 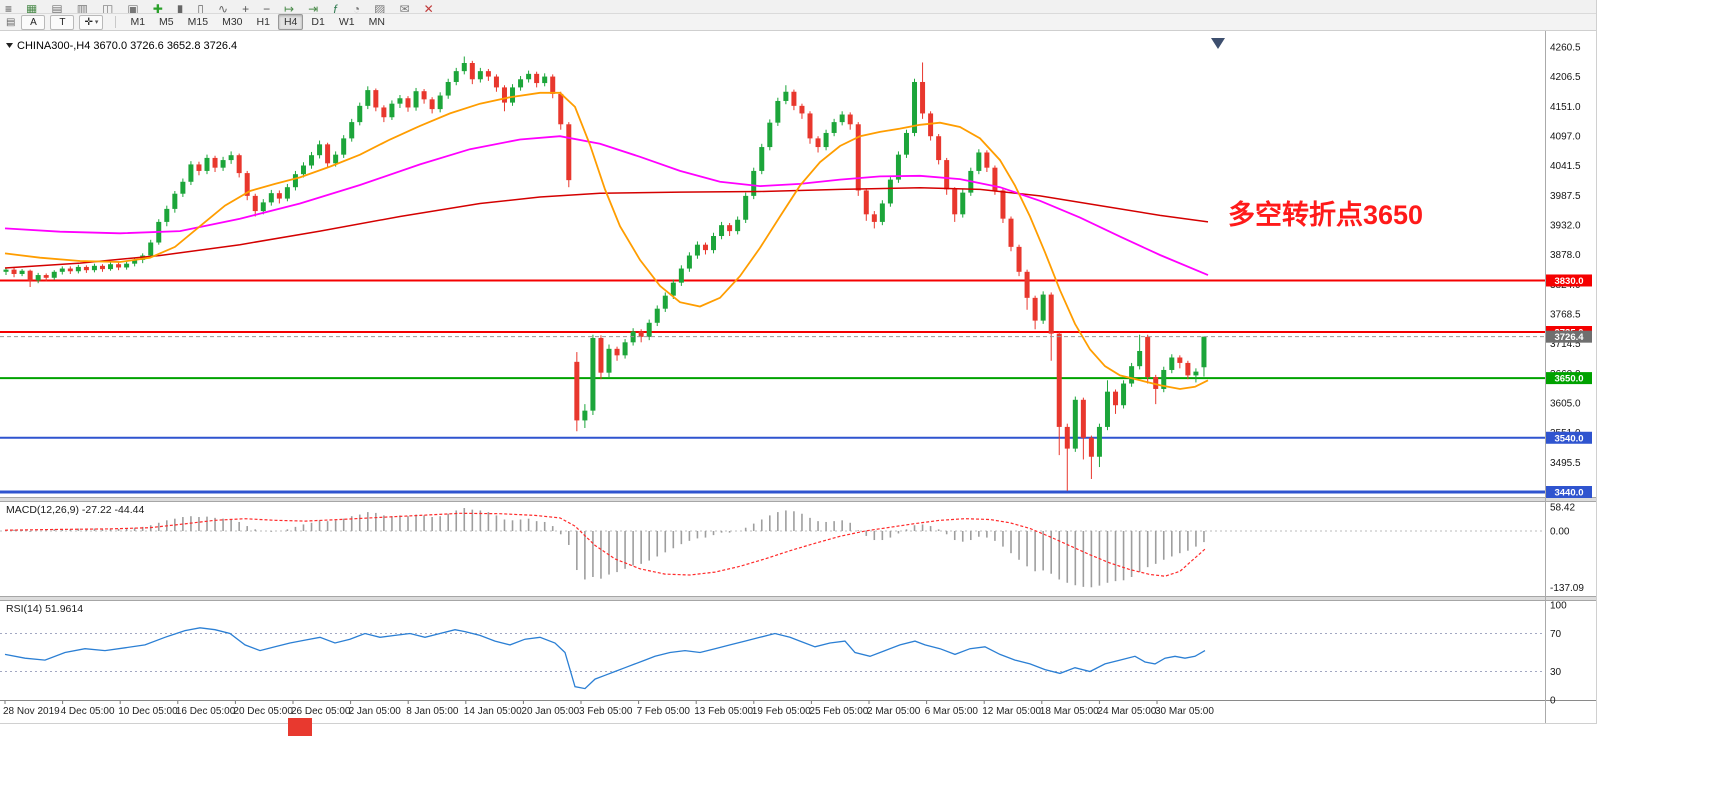 I want to click on price-axis-label: 3605.0, so click(x=1565, y=404).